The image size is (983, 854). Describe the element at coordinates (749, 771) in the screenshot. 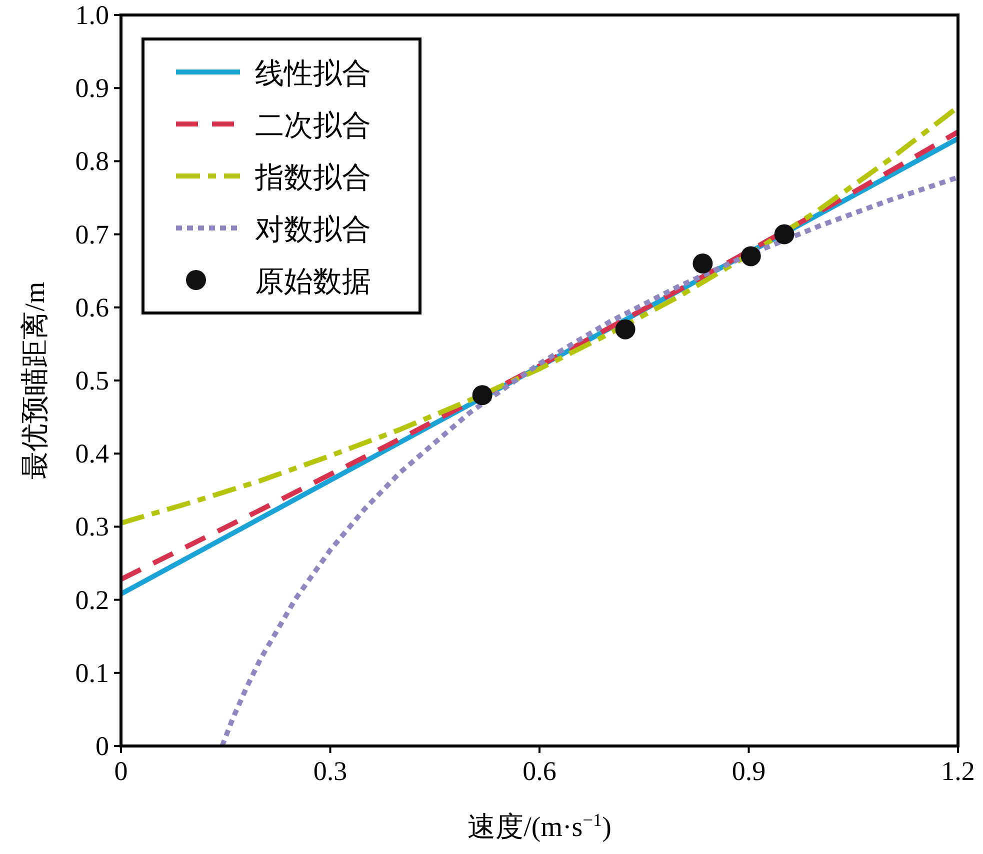

I see `x-tick-label: 0.9` at that location.